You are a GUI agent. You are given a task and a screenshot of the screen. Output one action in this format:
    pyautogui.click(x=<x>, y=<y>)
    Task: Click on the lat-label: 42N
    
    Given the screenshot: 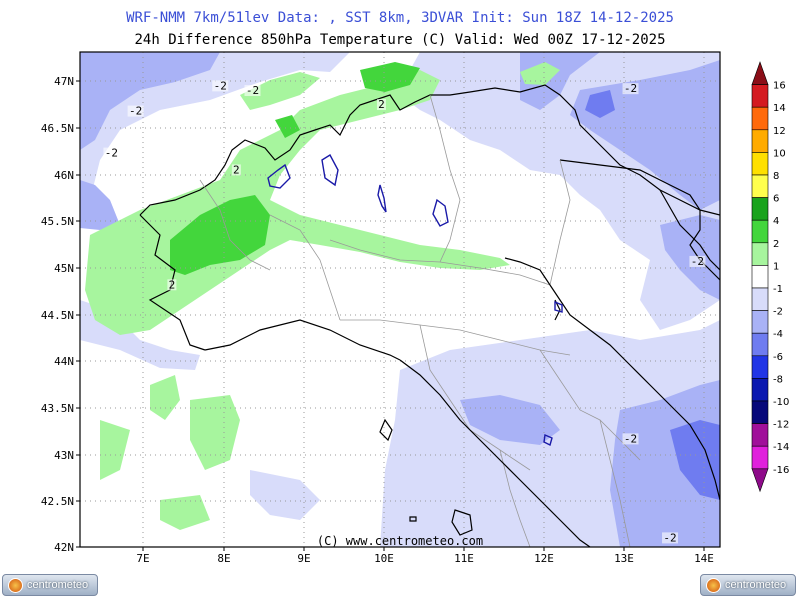 What is the action you would take?
    pyautogui.click(x=64, y=547)
    